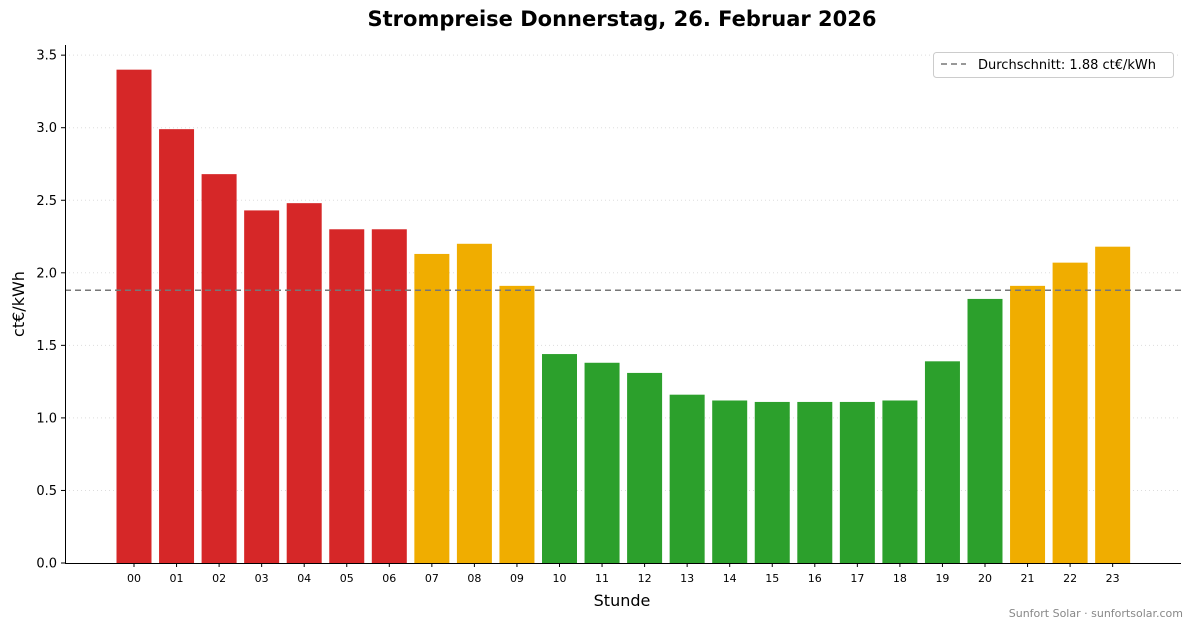  I want to click on x-tick-label: 14, so click(730, 578).